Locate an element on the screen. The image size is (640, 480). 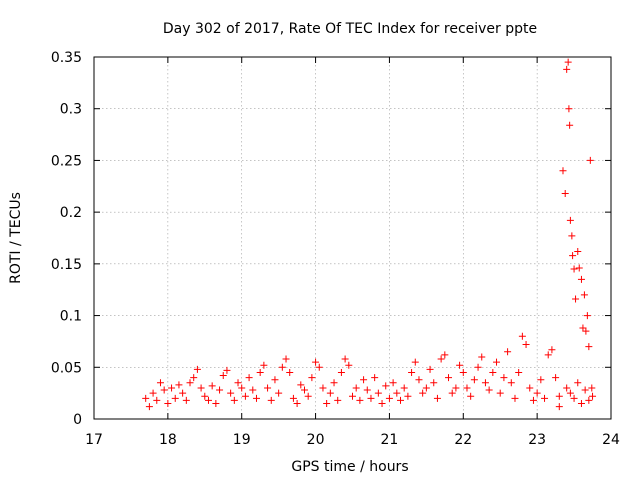
y-tick-labels: 0 0.05 0.1 0.15 0.2 0.25 0.3 0.35 is located at coordinates (66, 239).